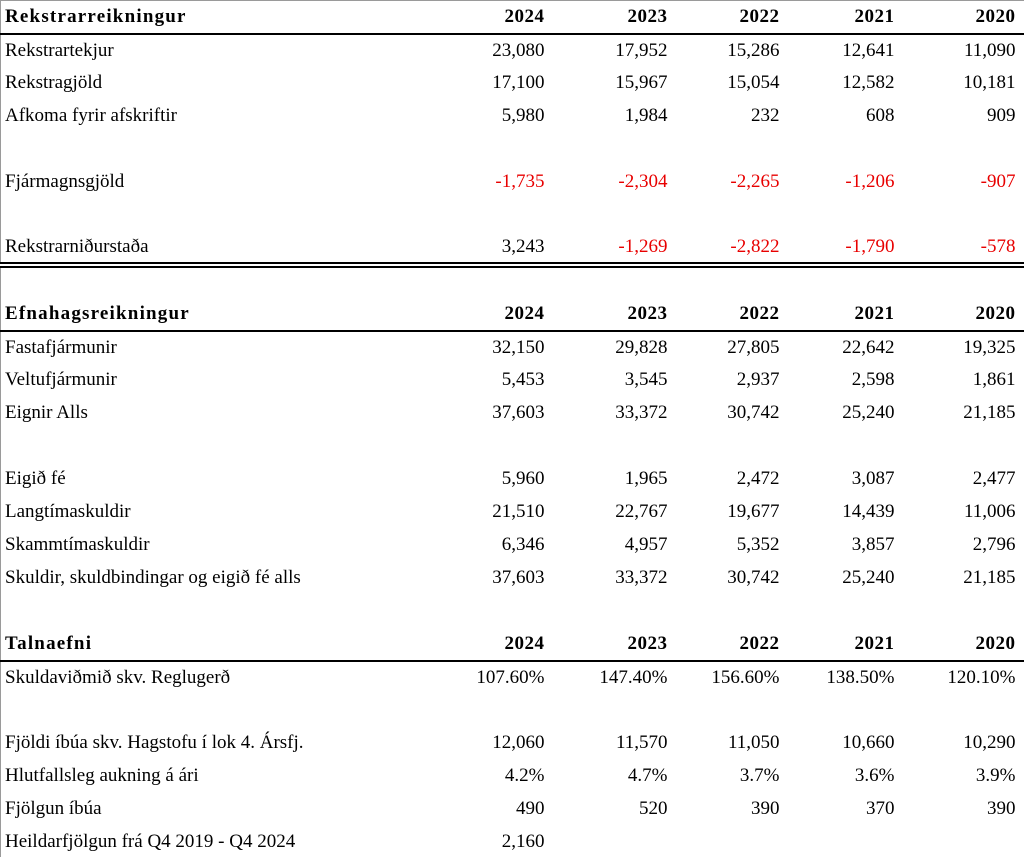 Image resolution: width=1024 pixels, height=857 pixels. Describe the element at coordinates (46, 412) in the screenshot. I see `row-label: Eignir Alls` at that location.